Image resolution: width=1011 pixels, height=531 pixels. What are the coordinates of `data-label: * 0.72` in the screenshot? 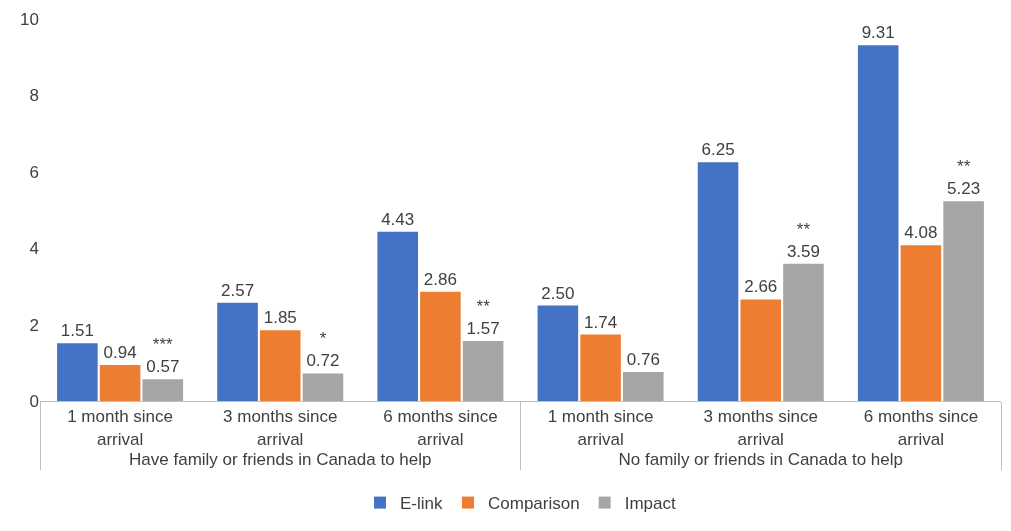 It's located at (323, 350).